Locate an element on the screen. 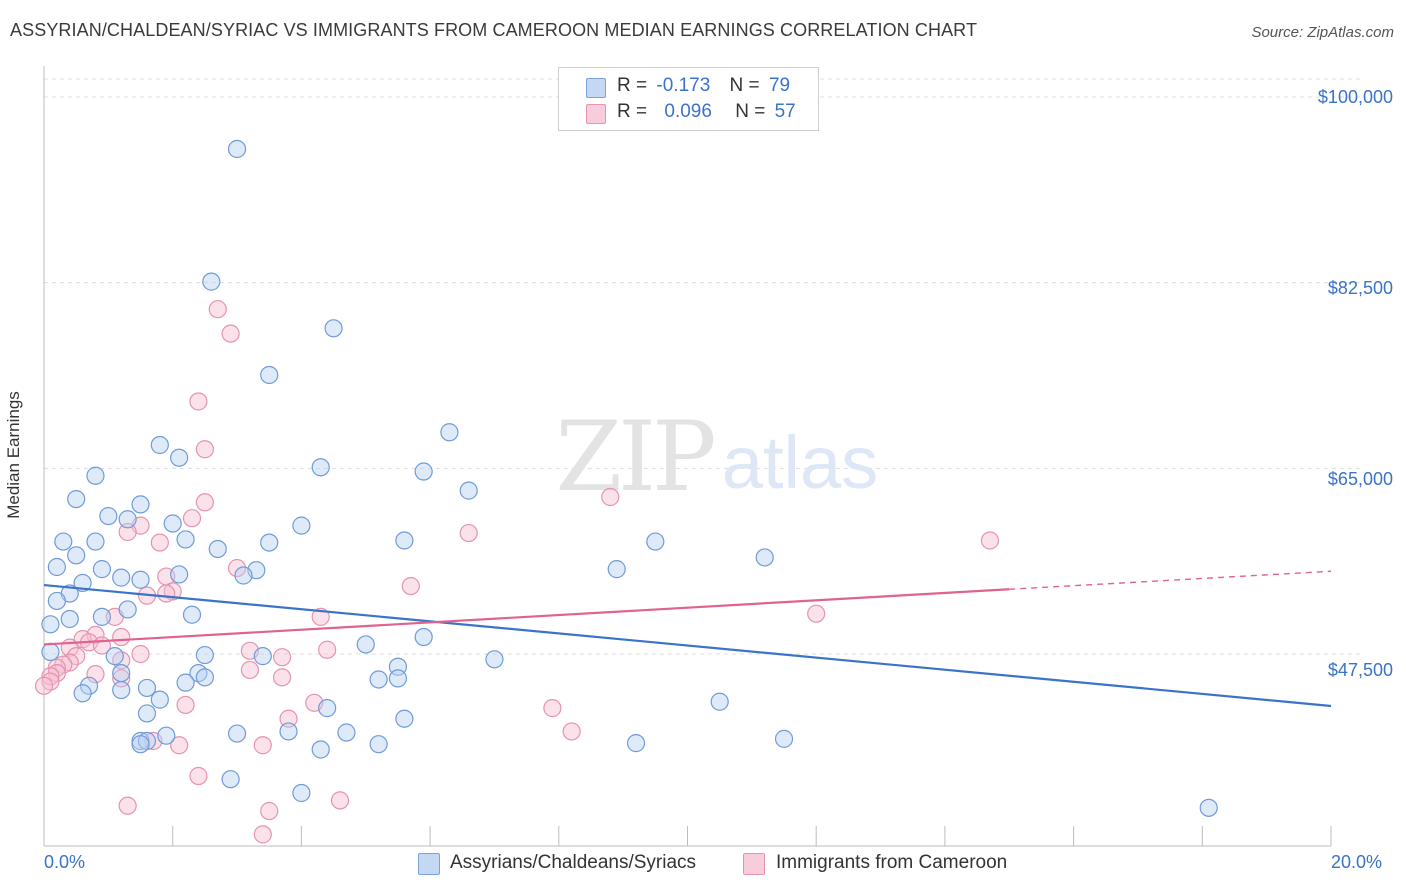 The height and width of the screenshot is (892, 1406). x-tick-label: 20.0% is located at coordinates (1357, 862).